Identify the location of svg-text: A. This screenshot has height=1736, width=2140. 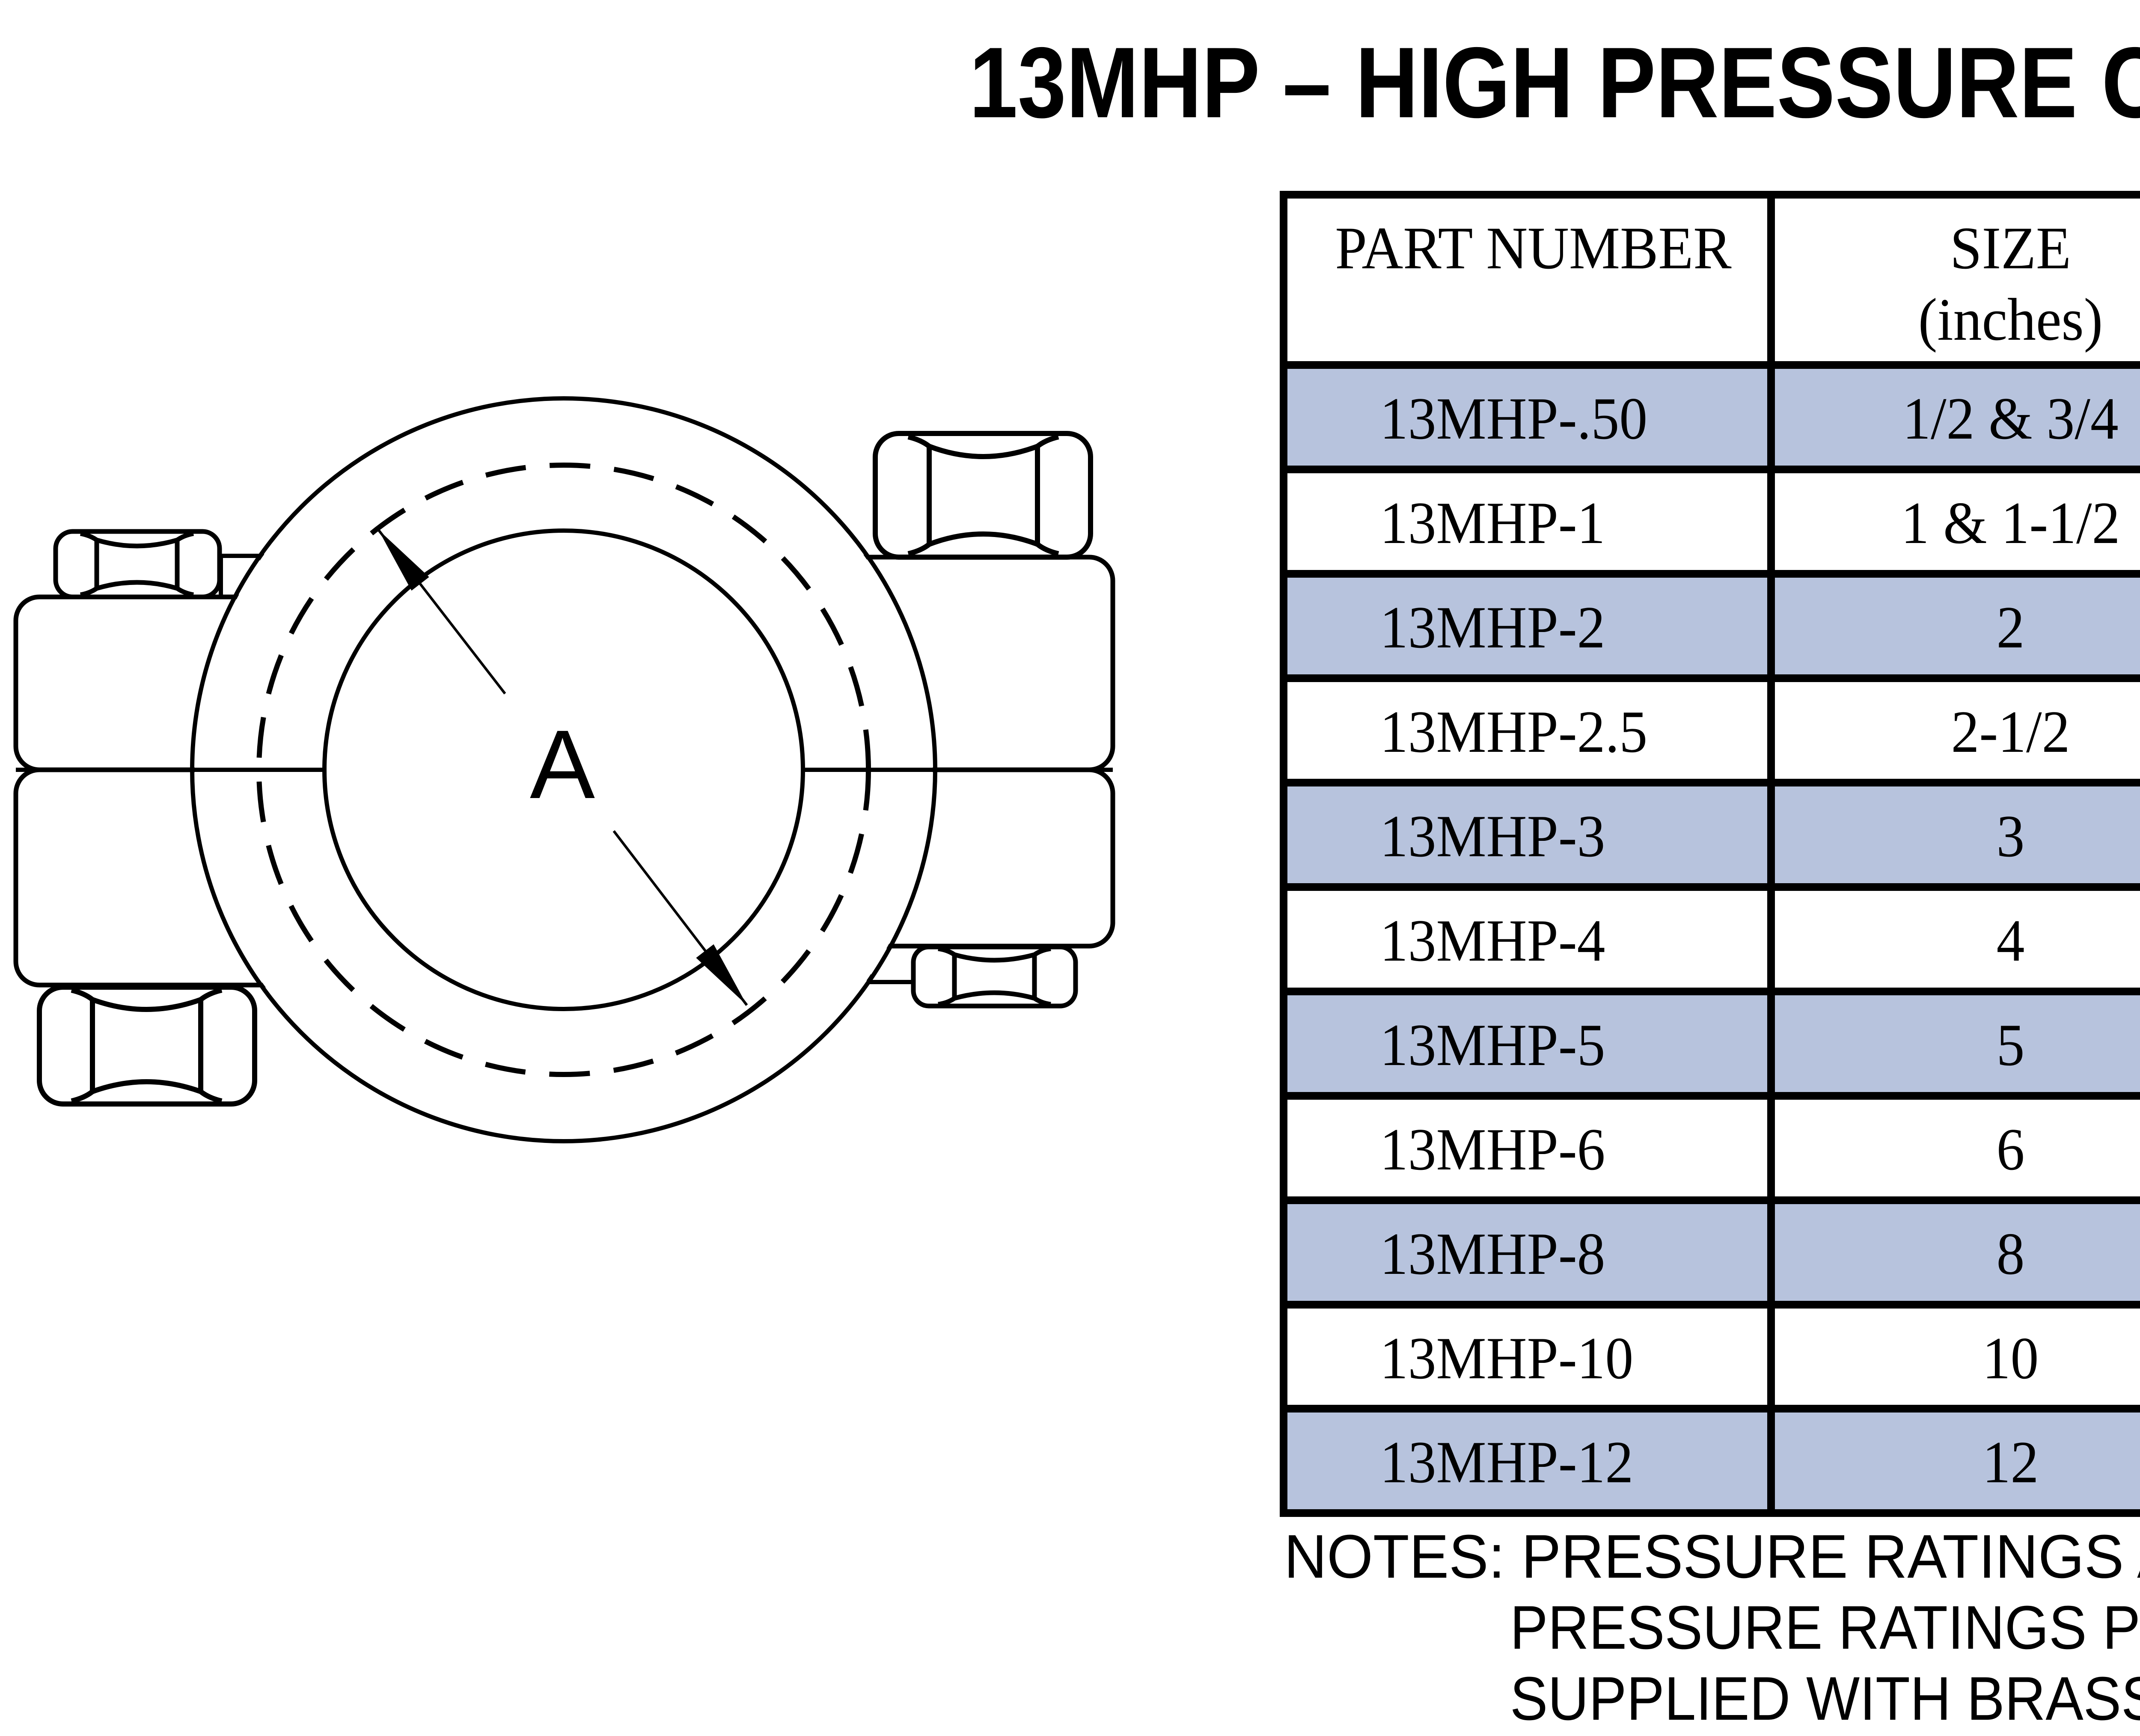
(562, 765).